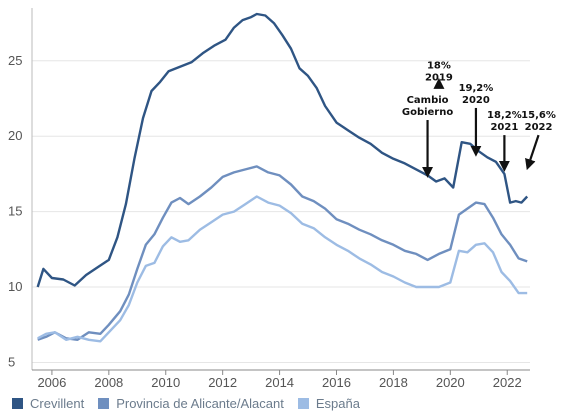  What do you see at coordinates (450, 382) in the screenshot?
I see `x-tick-label-2020: 2020` at bounding box center [450, 382].